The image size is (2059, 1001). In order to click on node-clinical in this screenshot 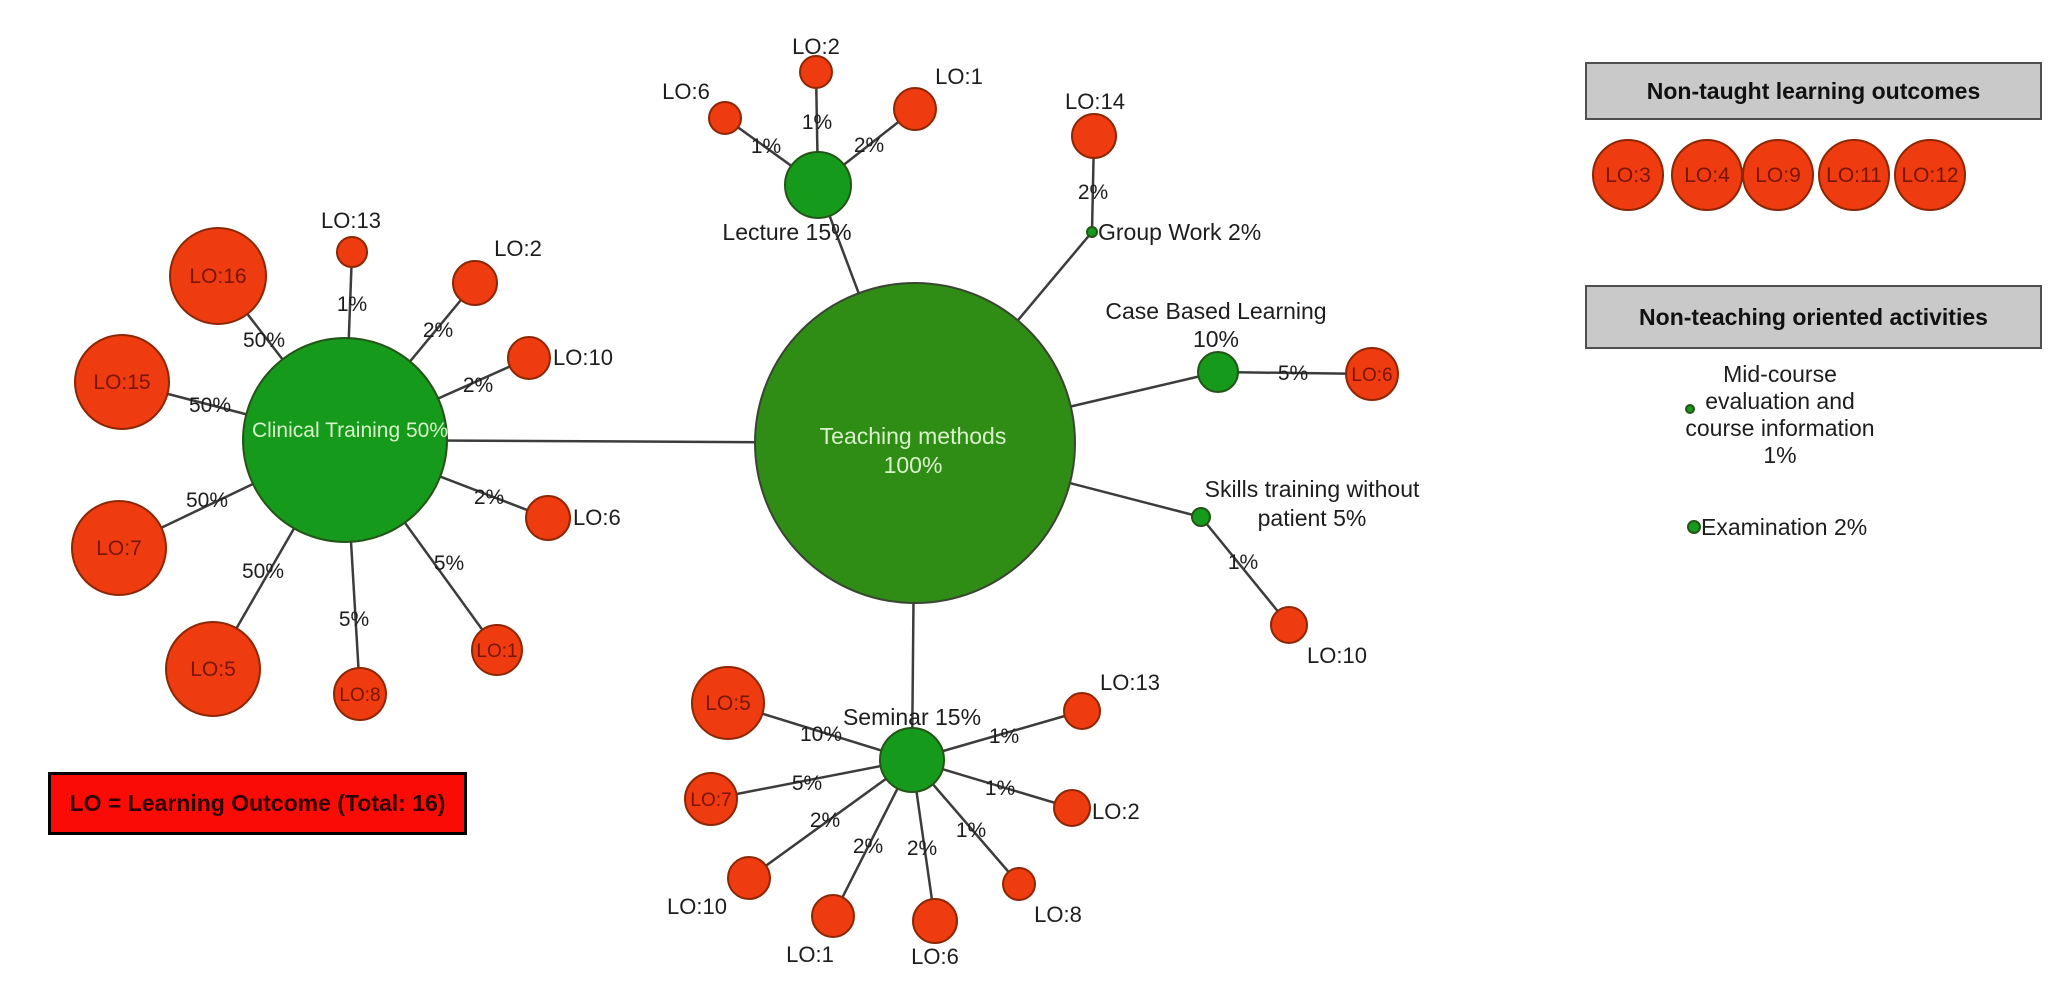, I will do `click(345, 440)`.